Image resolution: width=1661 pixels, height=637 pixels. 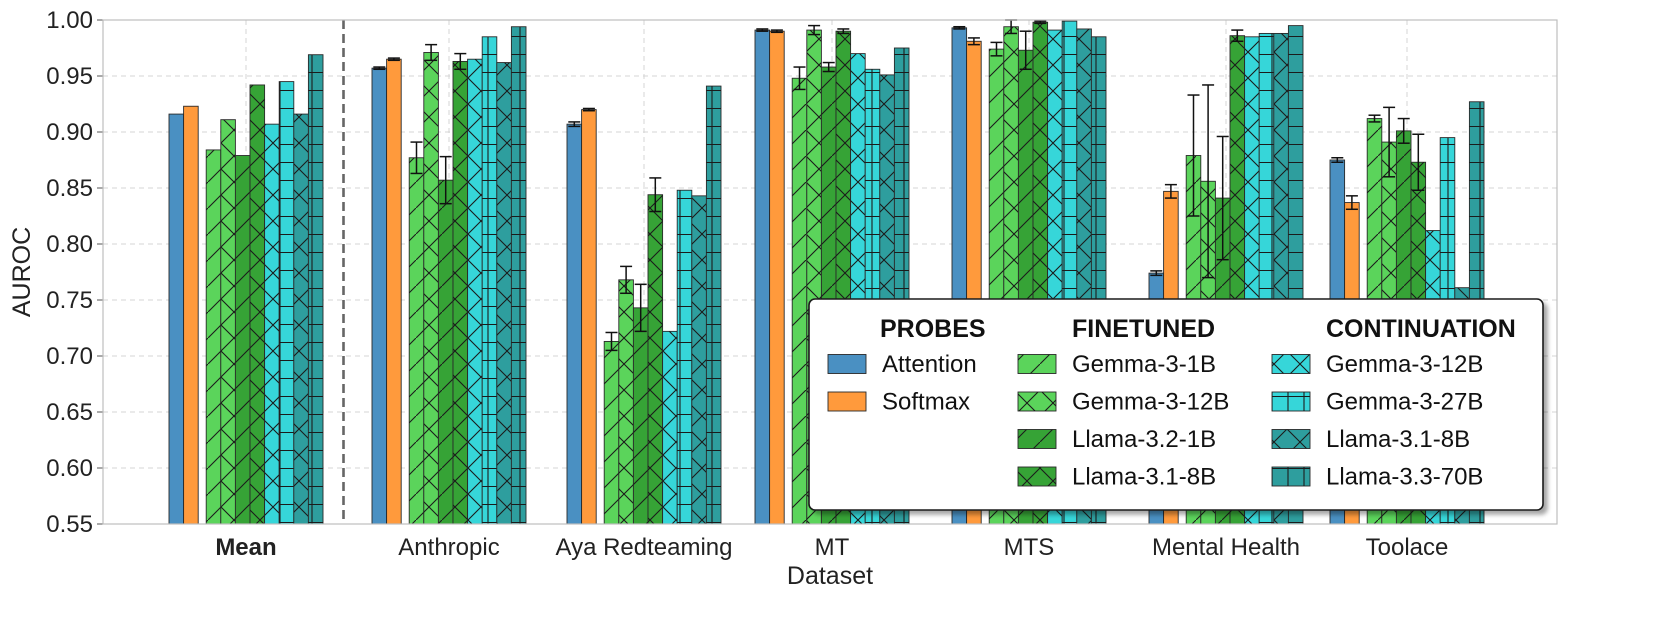 What do you see at coordinates (245, 547) in the screenshot?
I see `x-tick-label-mean: Mean` at bounding box center [245, 547].